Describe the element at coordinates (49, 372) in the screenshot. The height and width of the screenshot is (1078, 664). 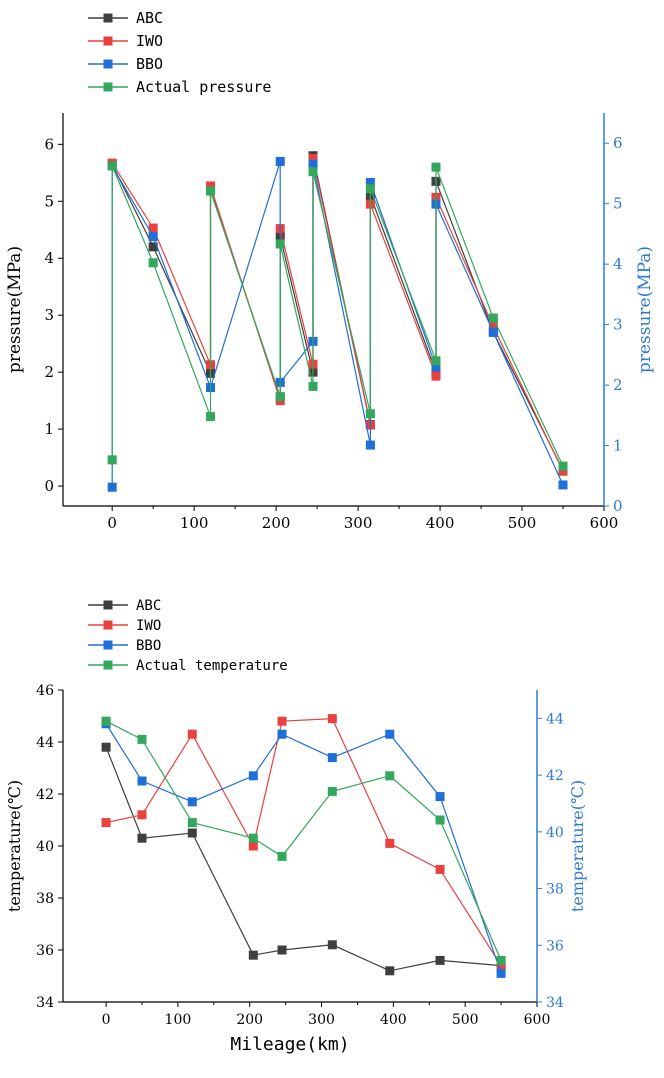
I see `y-tick-label: 2` at that location.